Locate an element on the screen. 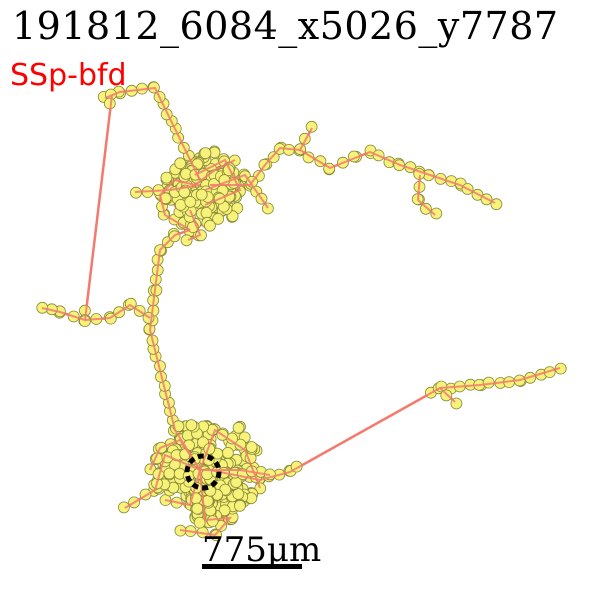 This screenshot has width=600, height=600. scale-bar-label: 775μm is located at coordinates (262, 550).